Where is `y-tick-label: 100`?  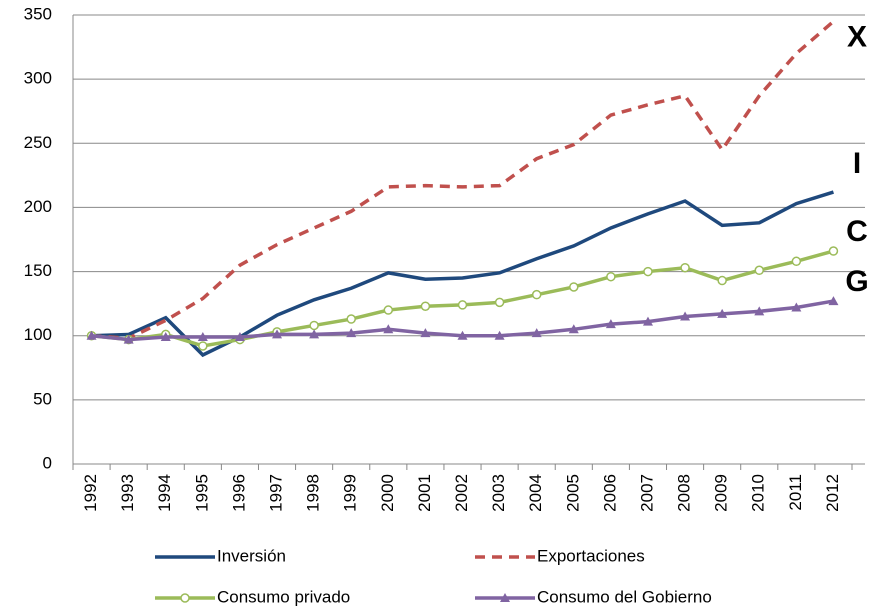
y-tick-label: 100 is located at coordinates (38, 334).